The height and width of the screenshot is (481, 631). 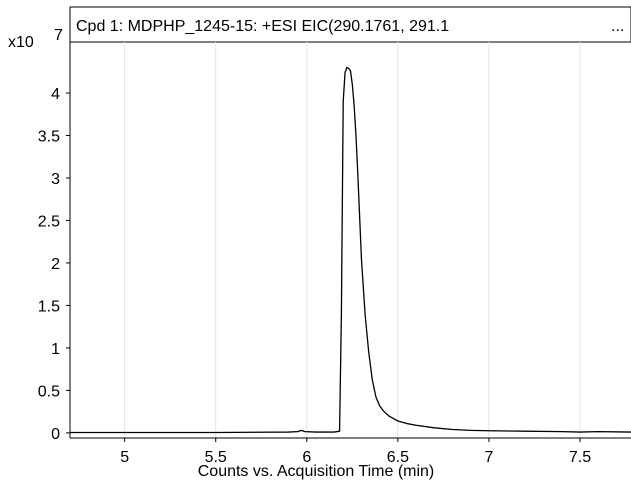 I want to click on x-tick-label: 6.5, so click(x=398, y=457).